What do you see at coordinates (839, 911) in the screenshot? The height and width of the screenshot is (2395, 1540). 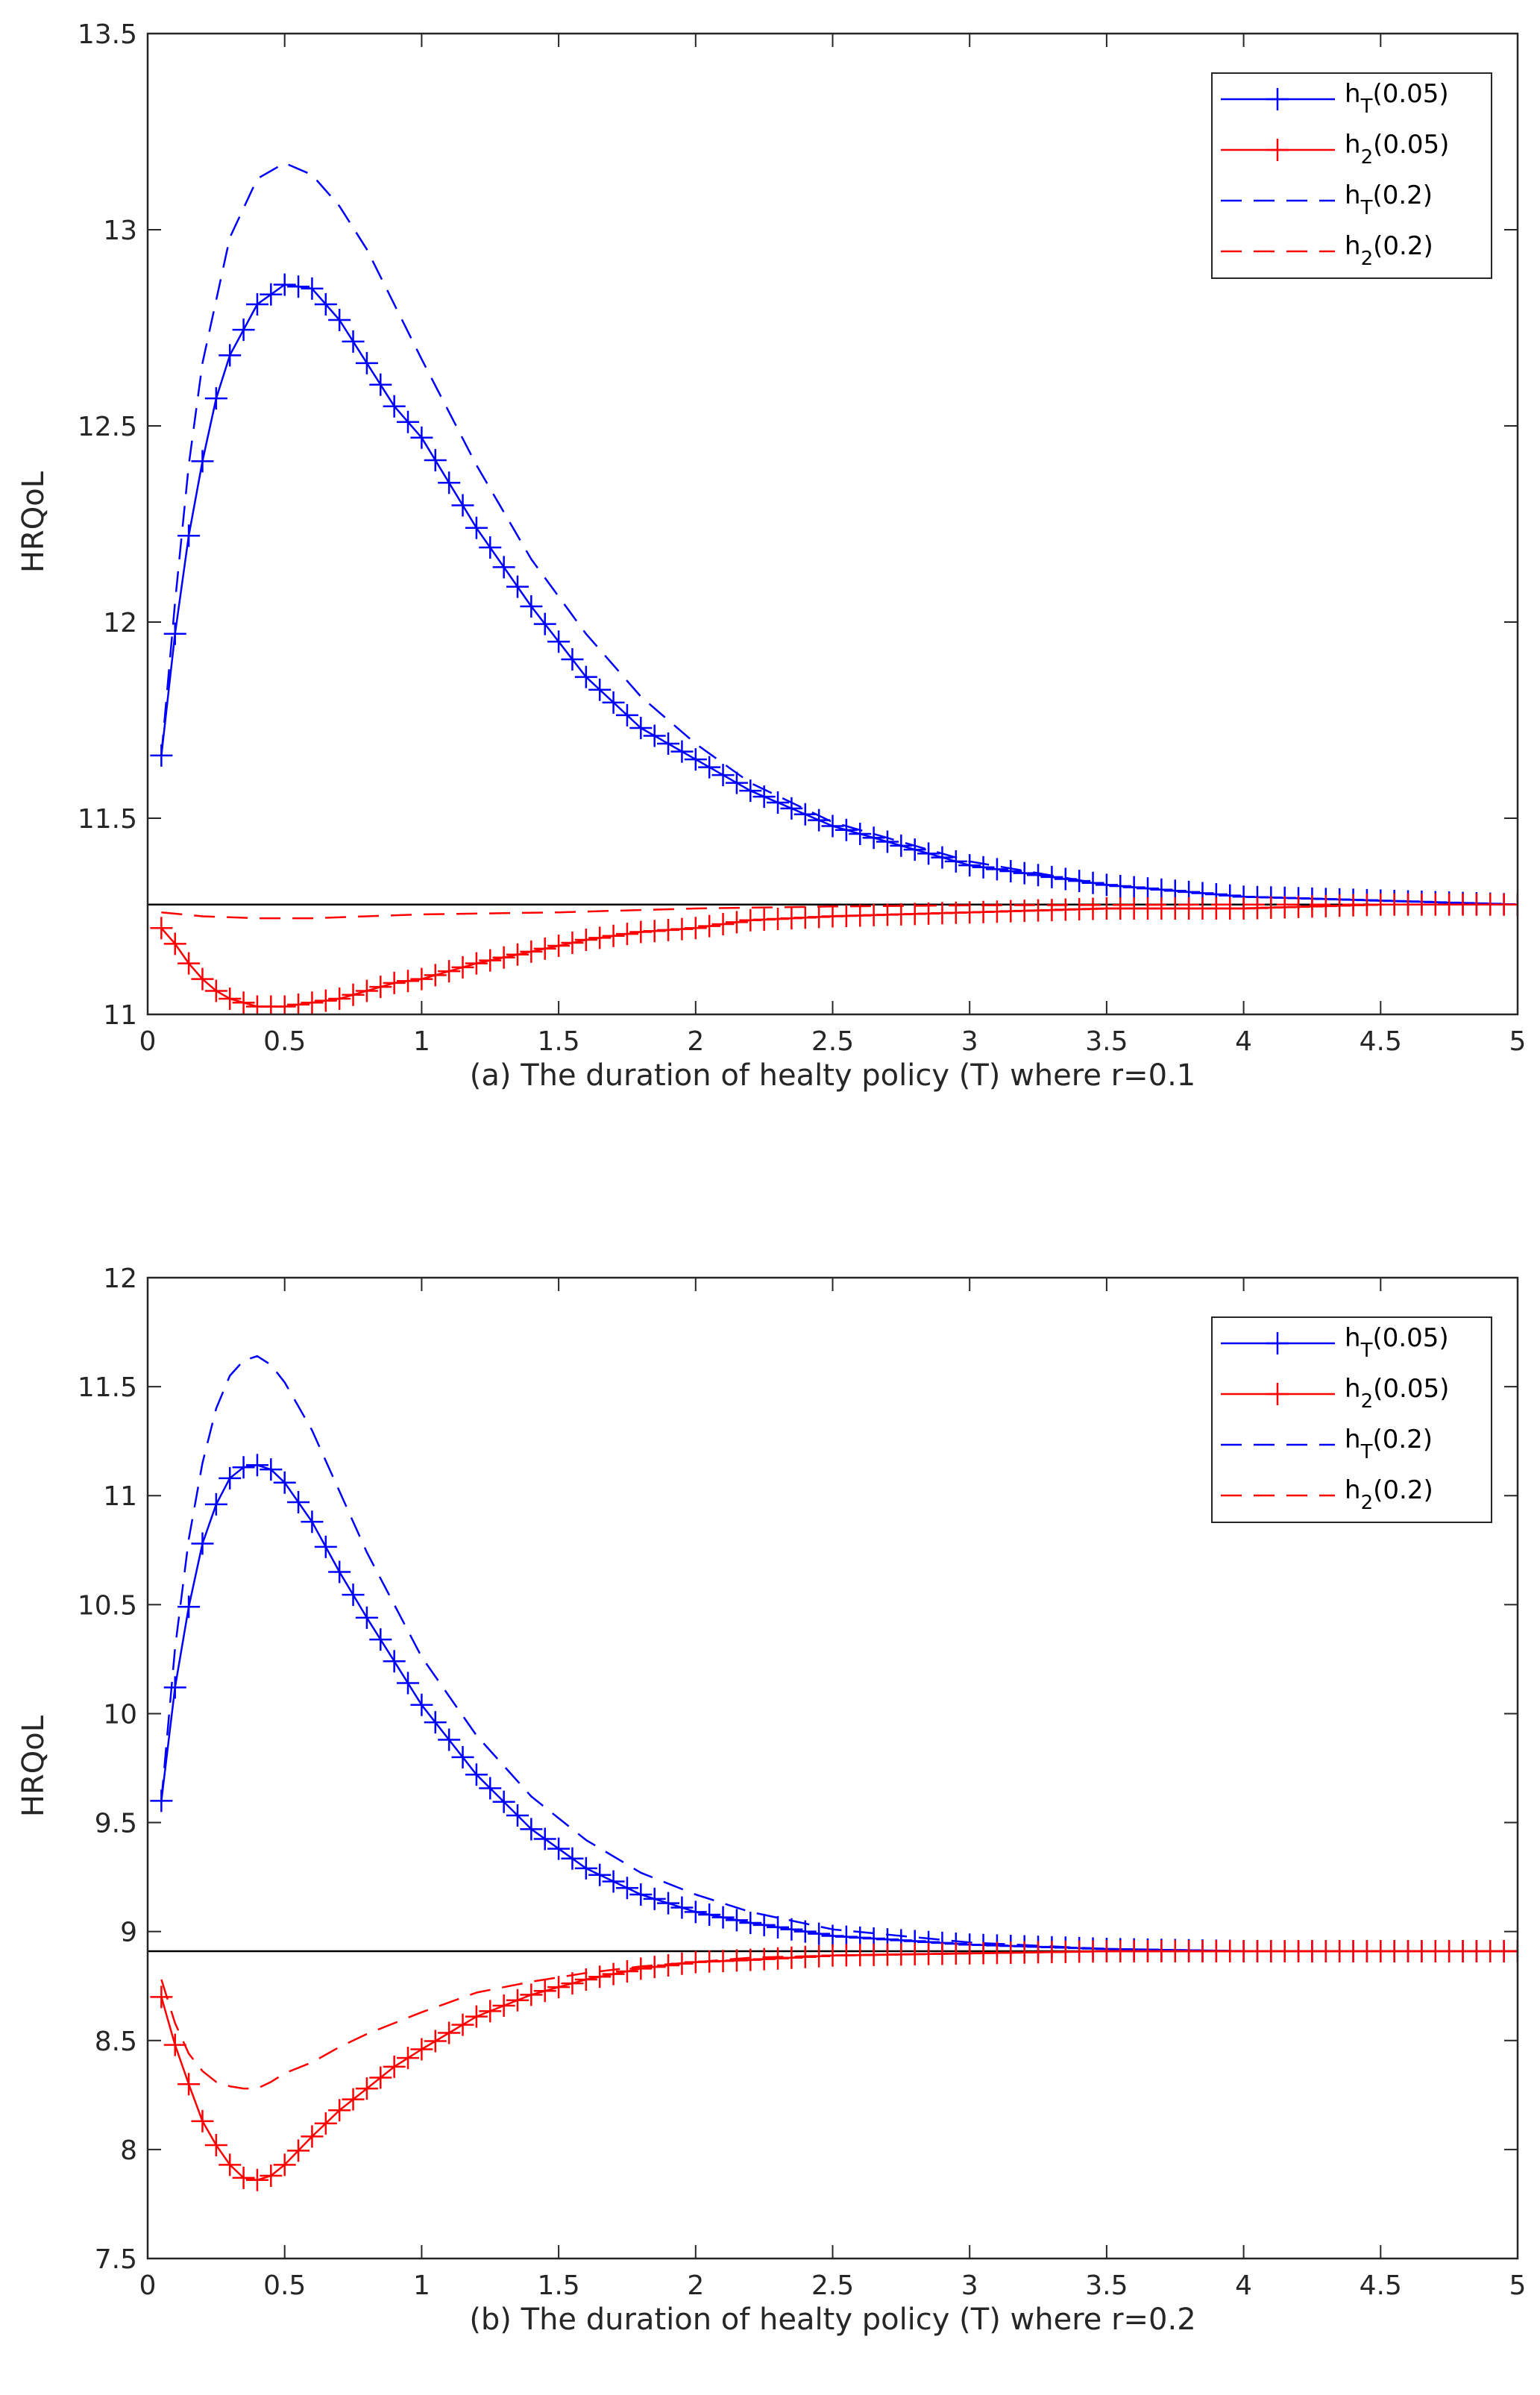 I see `series-line-h2(0.2)` at bounding box center [839, 911].